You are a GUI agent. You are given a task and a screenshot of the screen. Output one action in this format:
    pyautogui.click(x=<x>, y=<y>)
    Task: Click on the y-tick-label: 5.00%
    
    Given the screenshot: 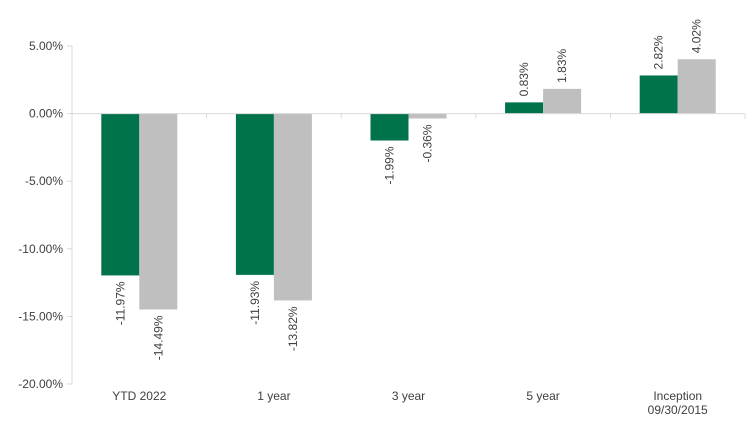 What is the action you would take?
    pyautogui.click(x=46, y=46)
    